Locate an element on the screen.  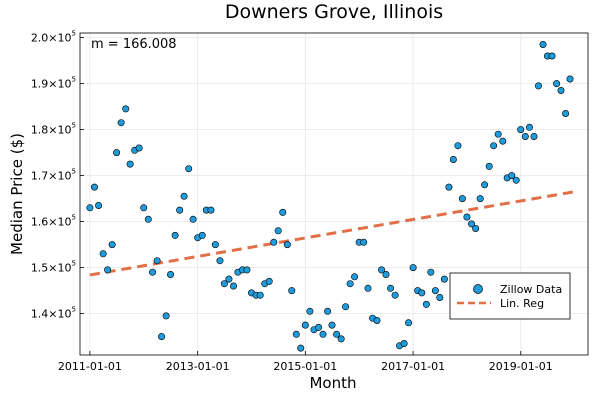
legend-marker-zillow is located at coordinates (478, 289).